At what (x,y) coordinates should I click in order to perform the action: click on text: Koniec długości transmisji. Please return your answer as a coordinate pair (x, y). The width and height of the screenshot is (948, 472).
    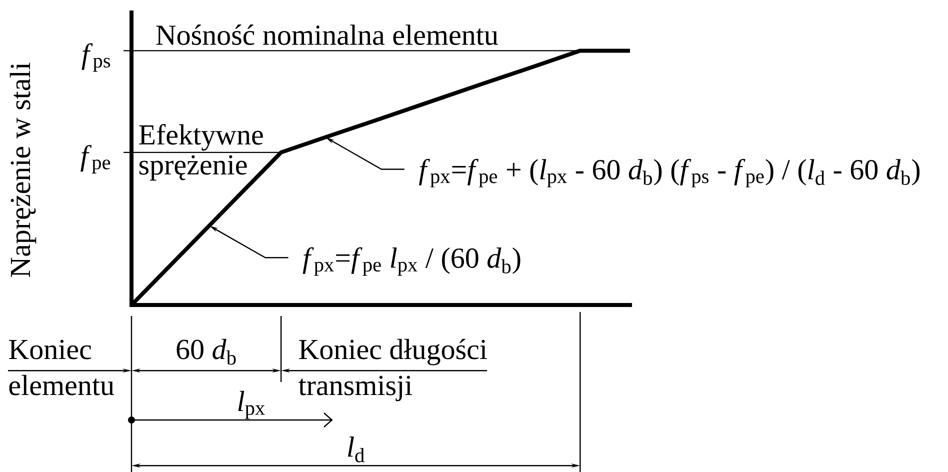
    Looking at the image, I should click on (392, 370).